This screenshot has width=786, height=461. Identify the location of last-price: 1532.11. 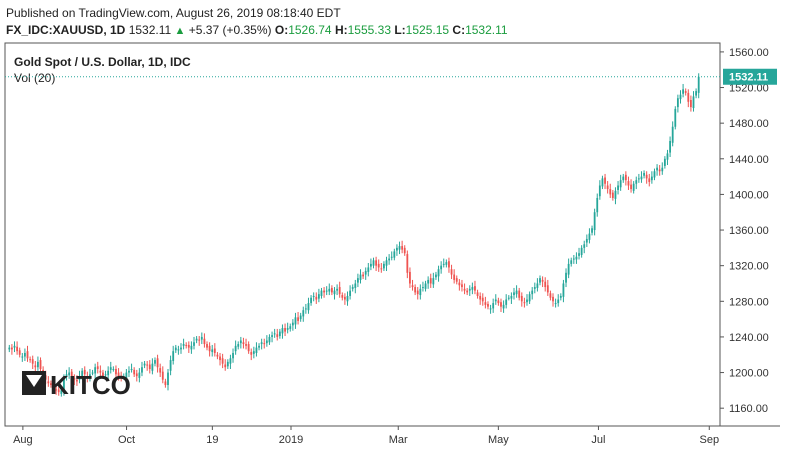
(150, 30).